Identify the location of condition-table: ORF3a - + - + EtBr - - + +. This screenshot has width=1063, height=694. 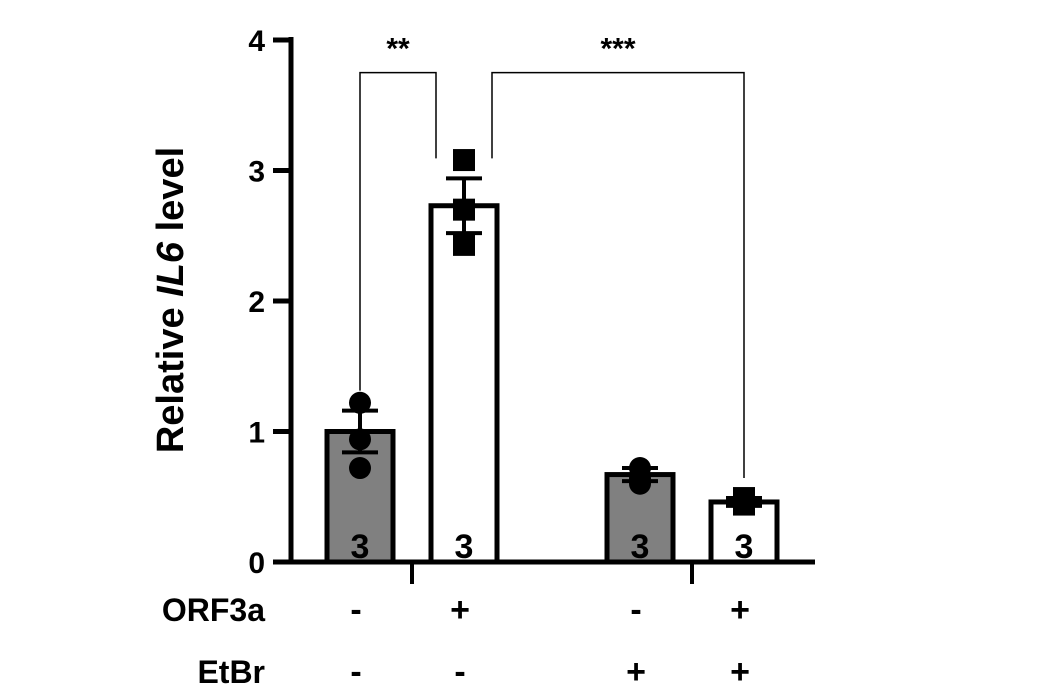
(456, 641).